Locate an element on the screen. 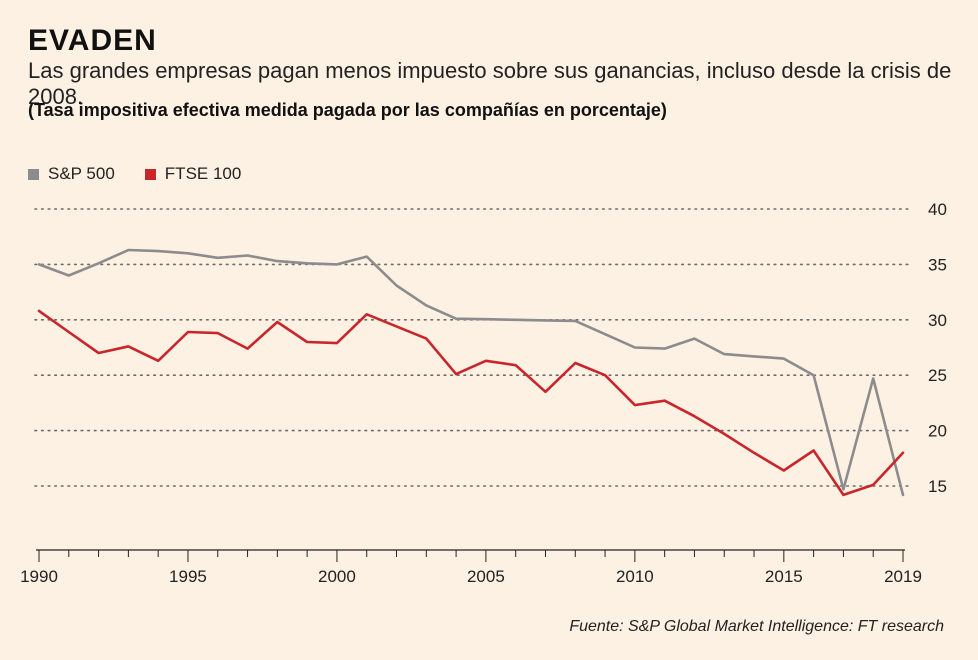 Image resolution: width=978 pixels, height=660 pixels. x-tick-label: 1990 is located at coordinates (39, 576).